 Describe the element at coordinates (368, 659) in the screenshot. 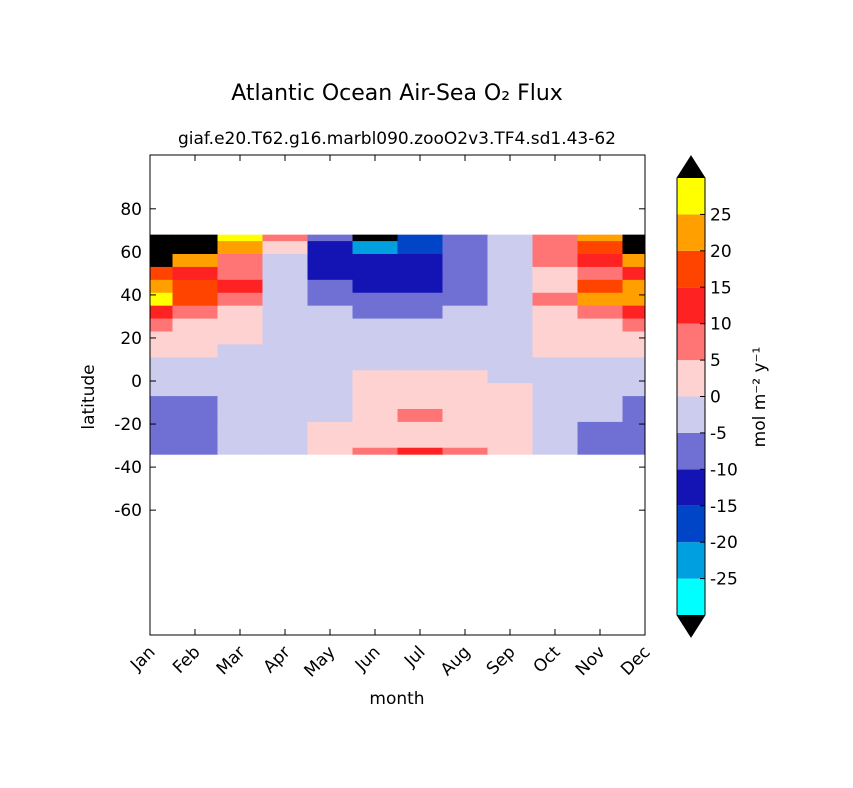

I see `x-tick-label: Jun` at that location.